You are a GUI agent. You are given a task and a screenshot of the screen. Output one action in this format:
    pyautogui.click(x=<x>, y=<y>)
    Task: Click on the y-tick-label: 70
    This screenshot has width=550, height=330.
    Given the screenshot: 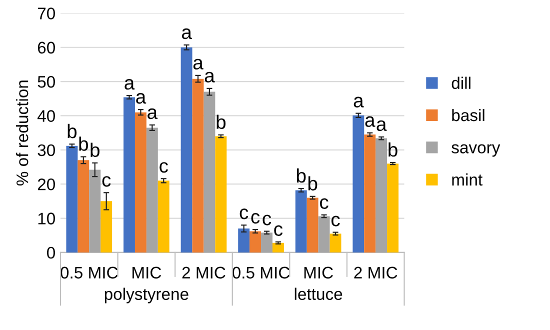 What is the action you would take?
    pyautogui.click(x=46, y=14)
    